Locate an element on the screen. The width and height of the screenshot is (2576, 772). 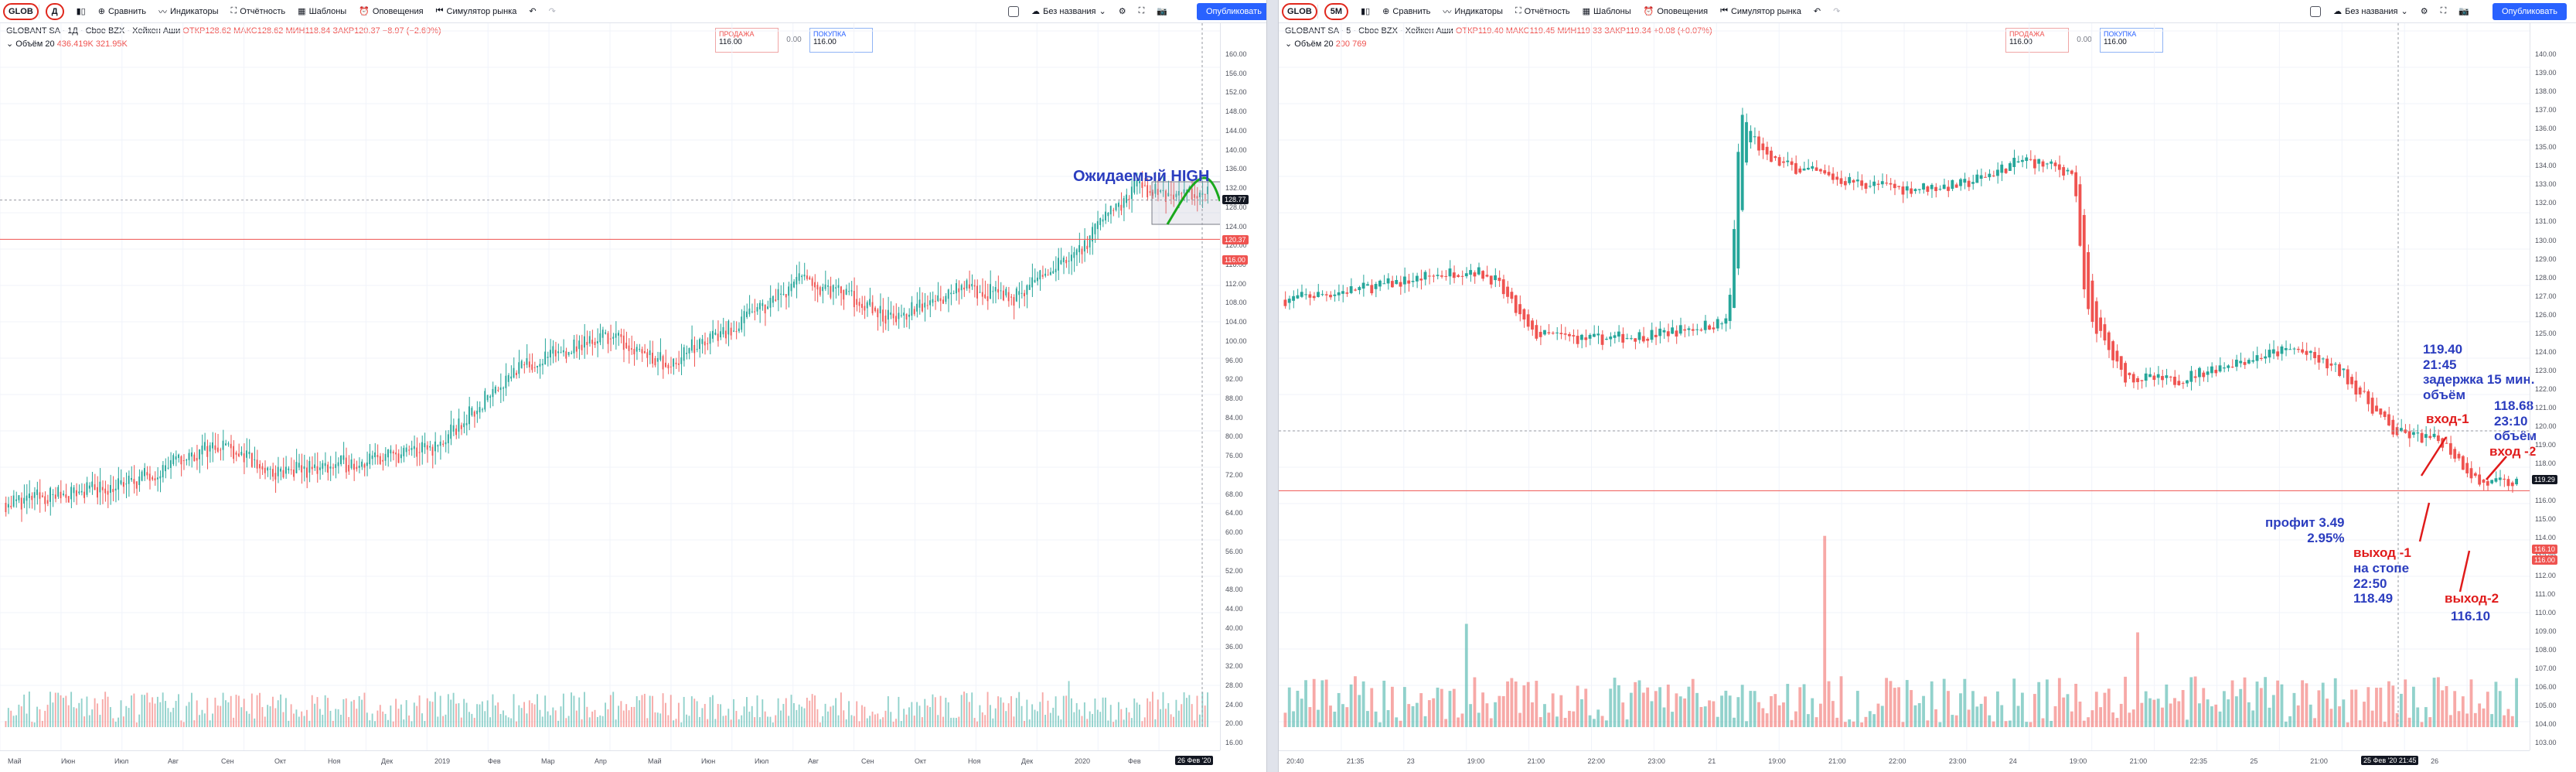
timeframe-button: Д is located at coordinates (54, 11).